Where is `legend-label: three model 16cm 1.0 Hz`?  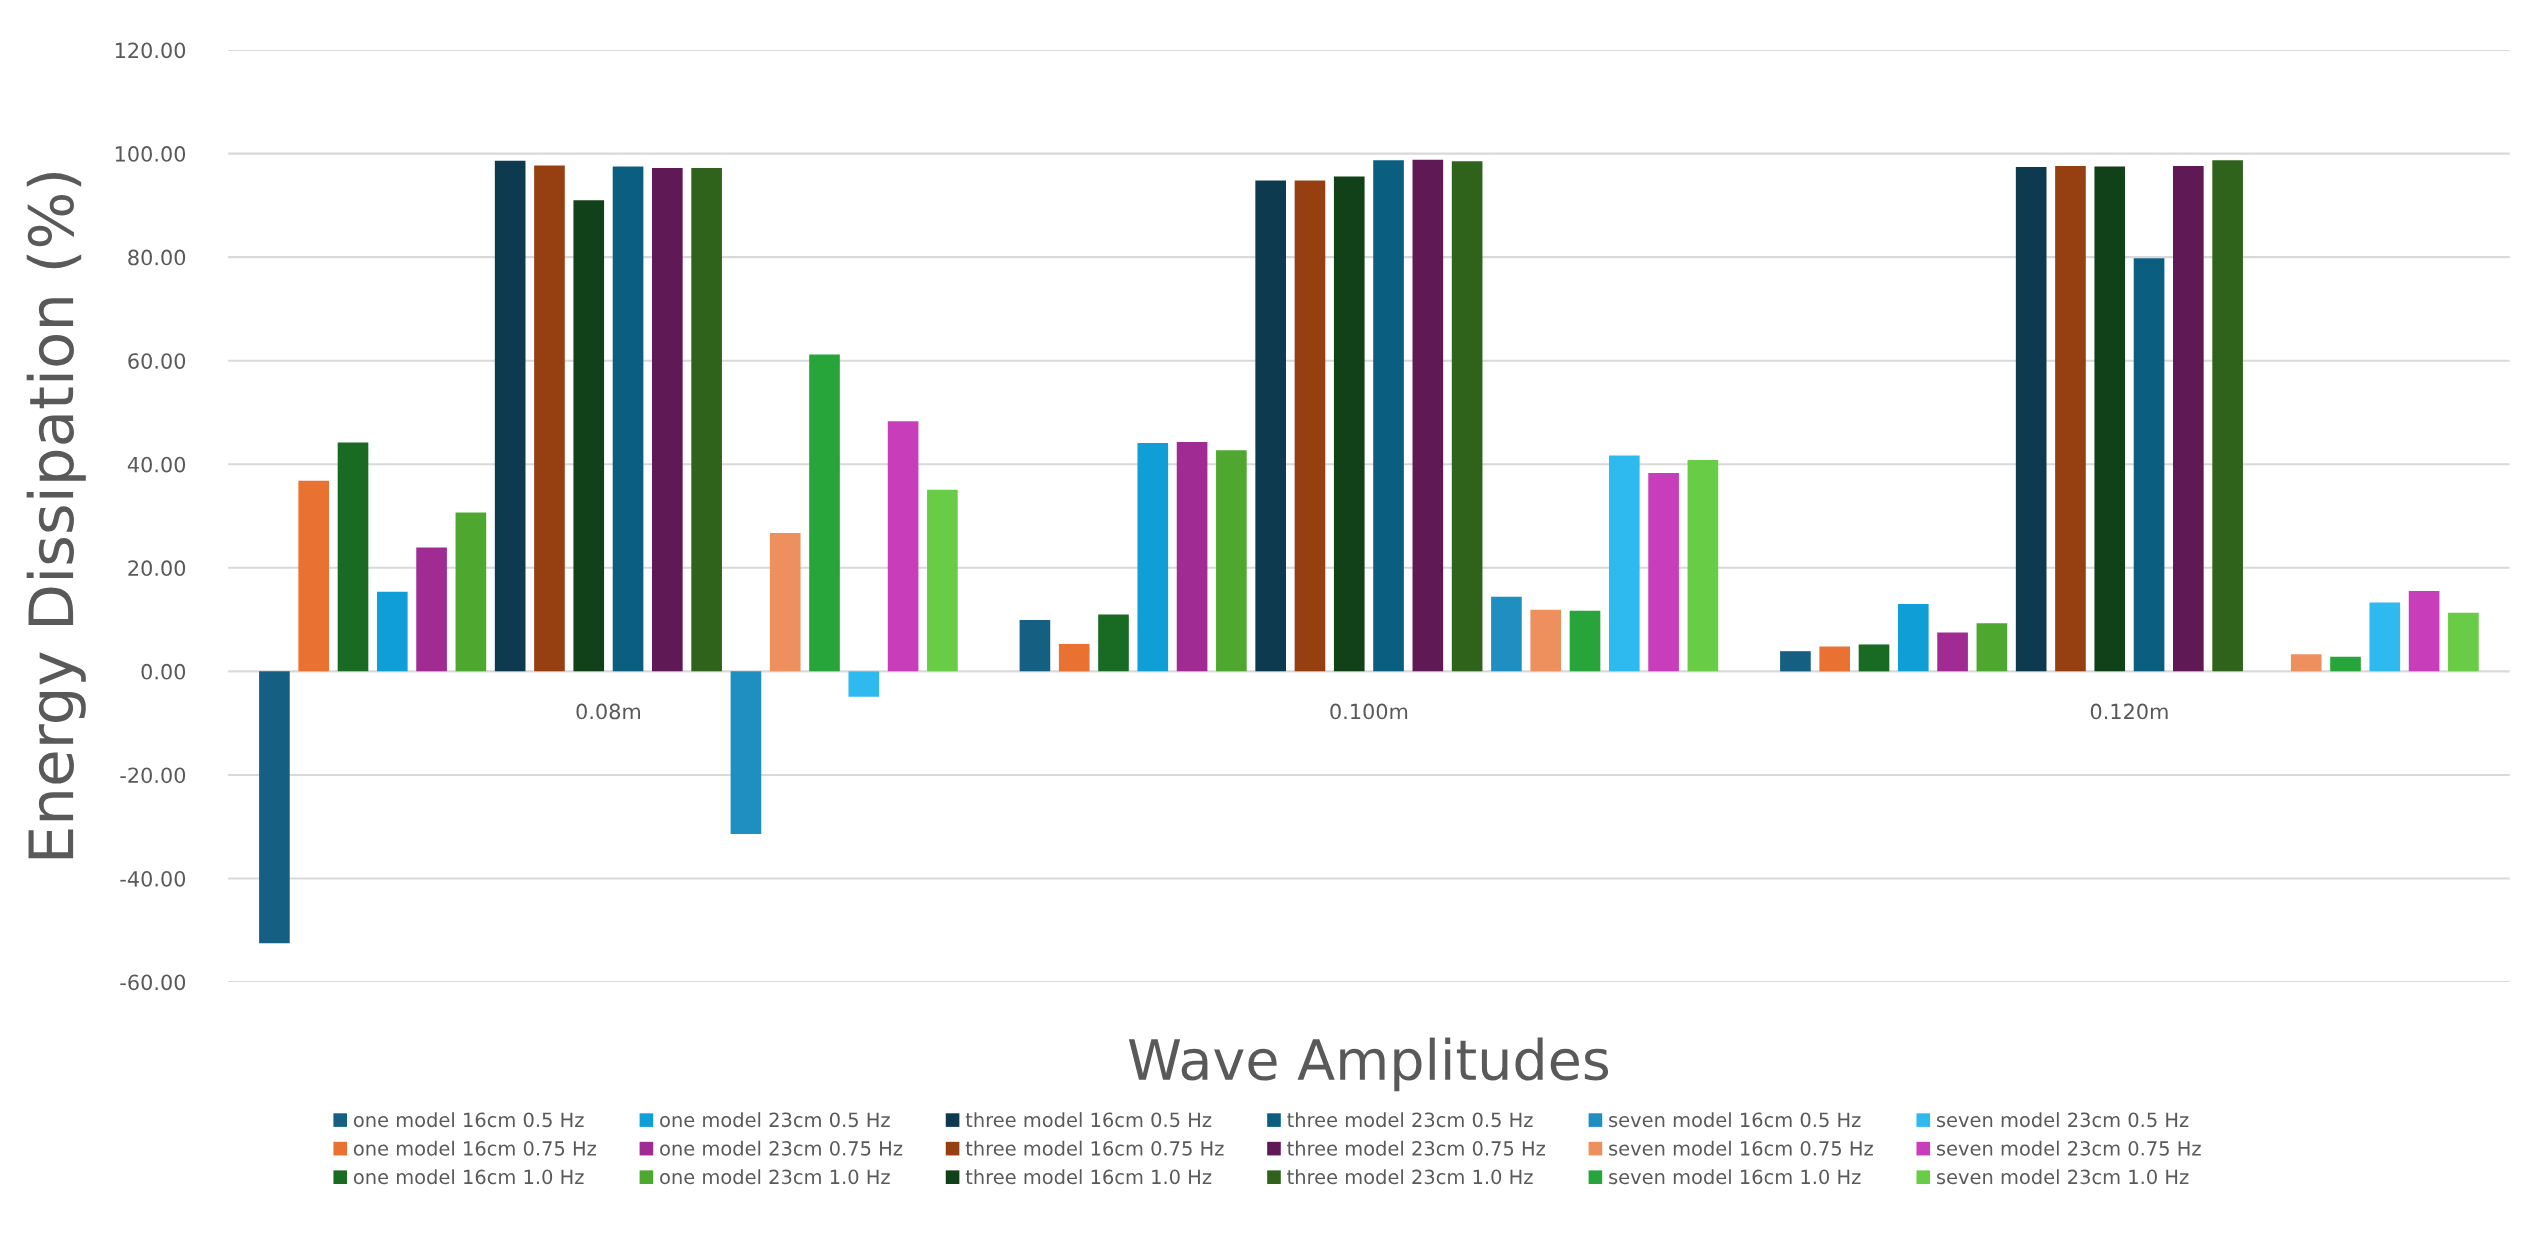 legend-label: three model 16cm 1.0 Hz is located at coordinates (1088, 1177).